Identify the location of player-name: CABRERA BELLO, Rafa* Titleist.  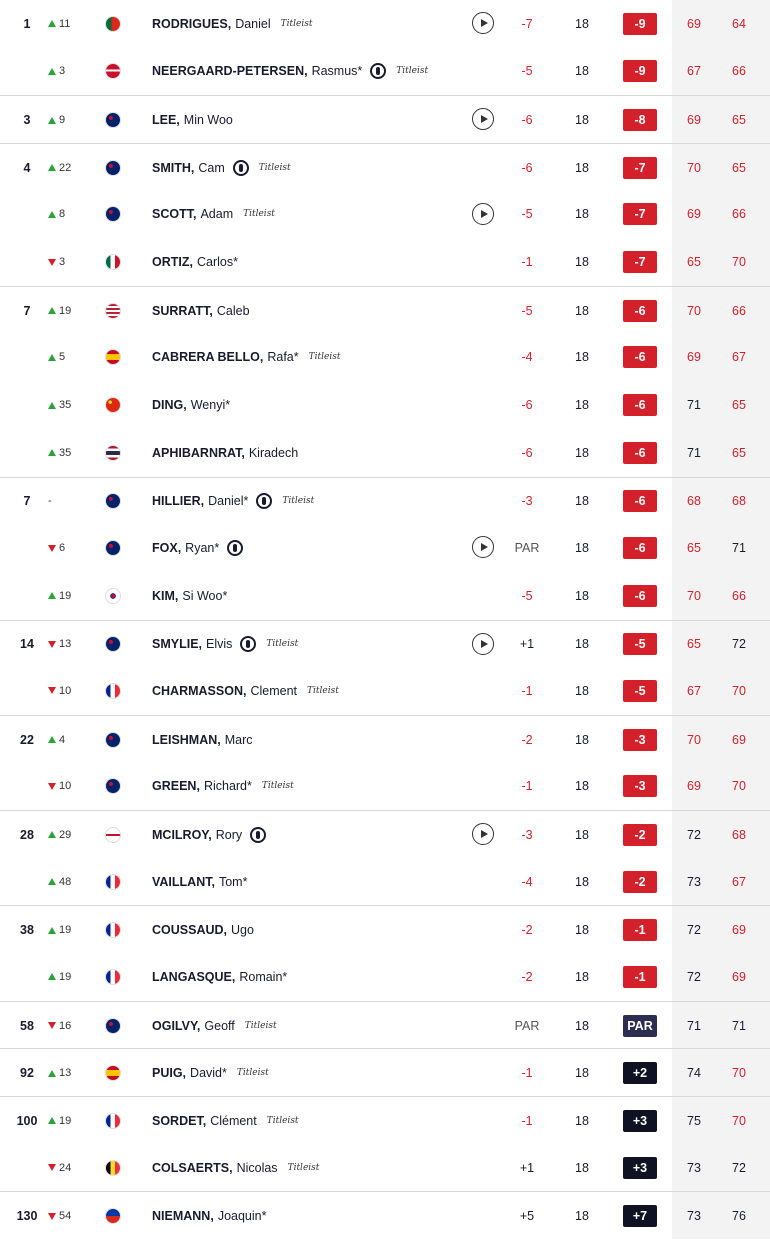
(246, 358).